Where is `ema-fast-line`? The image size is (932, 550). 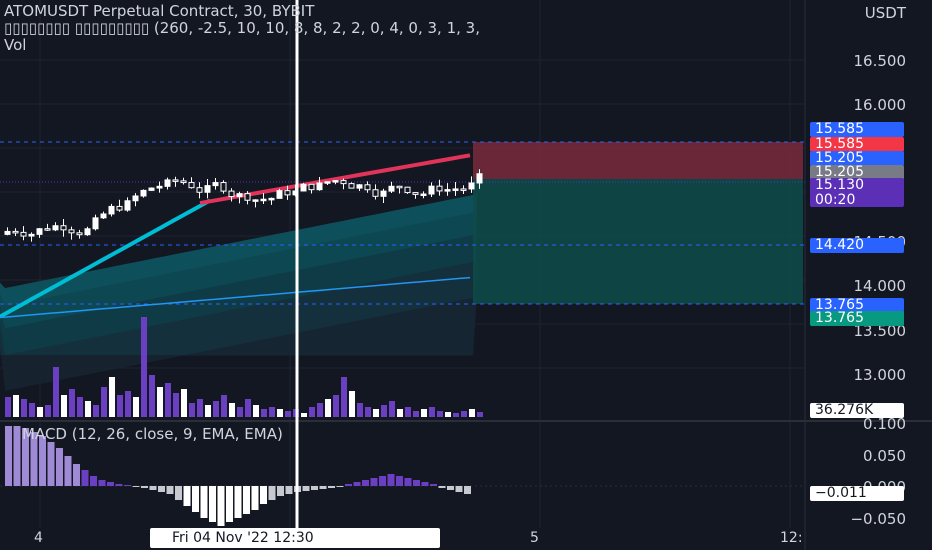 ema-fast-line is located at coordinates (105, 258).